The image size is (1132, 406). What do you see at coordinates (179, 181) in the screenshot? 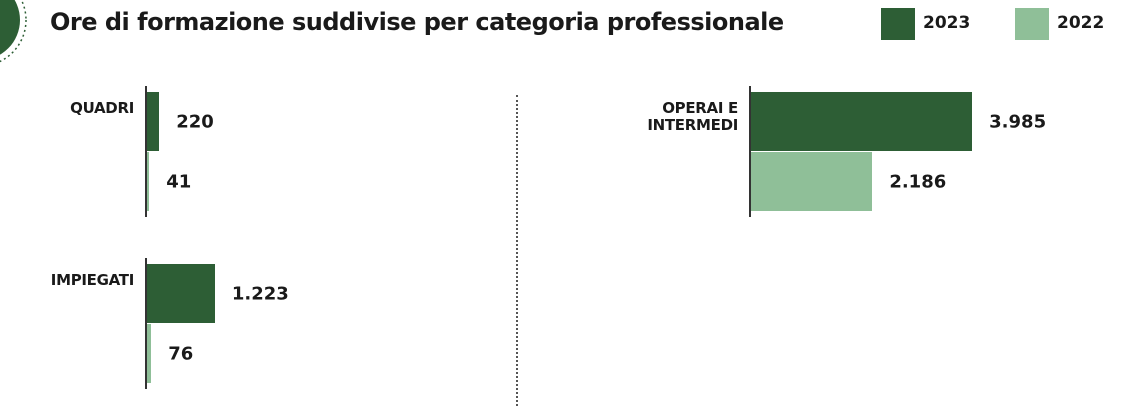
I see `value-label: 41` at bounding box center [179, 181].